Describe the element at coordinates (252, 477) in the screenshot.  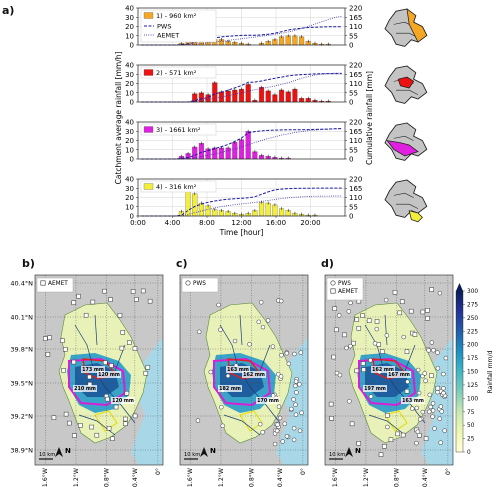
I see `map-lon-label: 0.8°W` at that location.